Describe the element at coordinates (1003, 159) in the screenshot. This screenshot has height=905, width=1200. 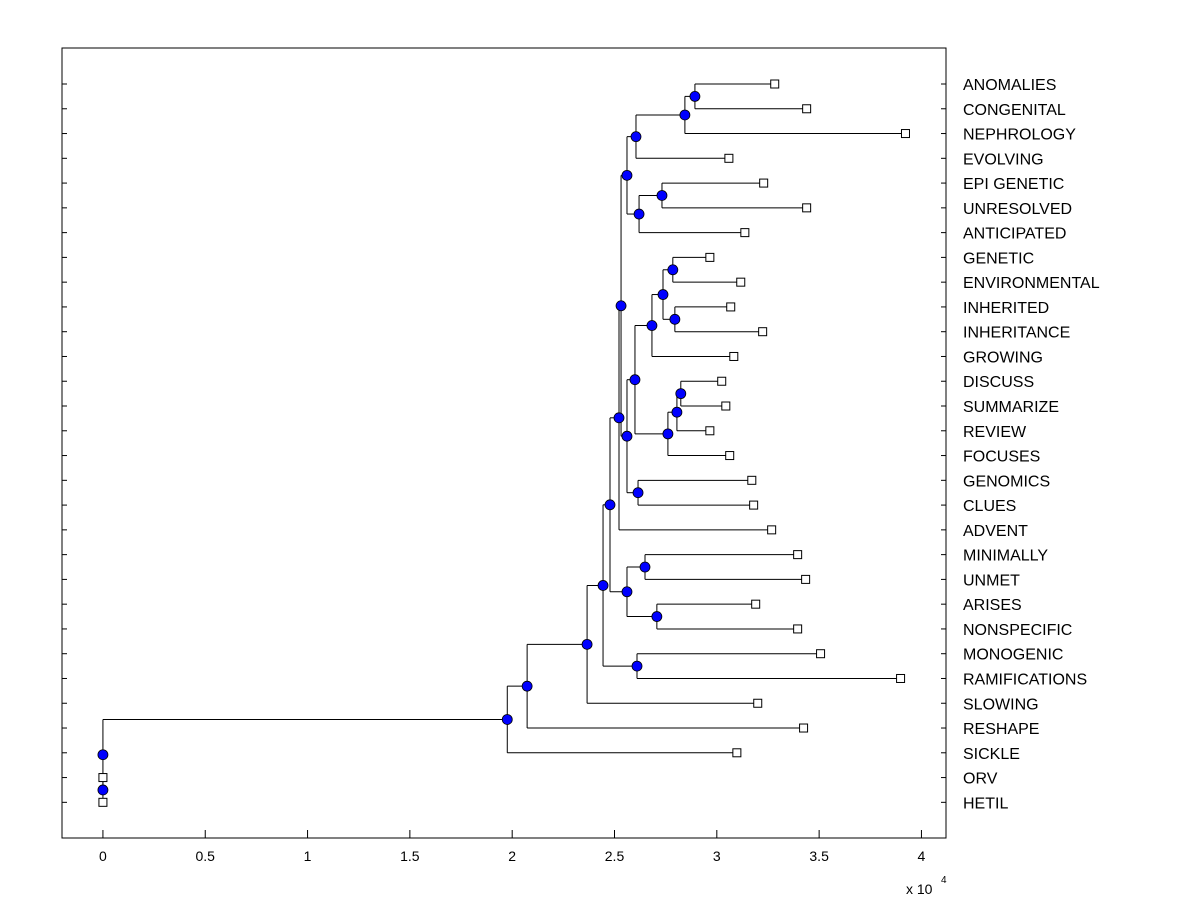
I see `leaf-label: EVOLVING` at that location.